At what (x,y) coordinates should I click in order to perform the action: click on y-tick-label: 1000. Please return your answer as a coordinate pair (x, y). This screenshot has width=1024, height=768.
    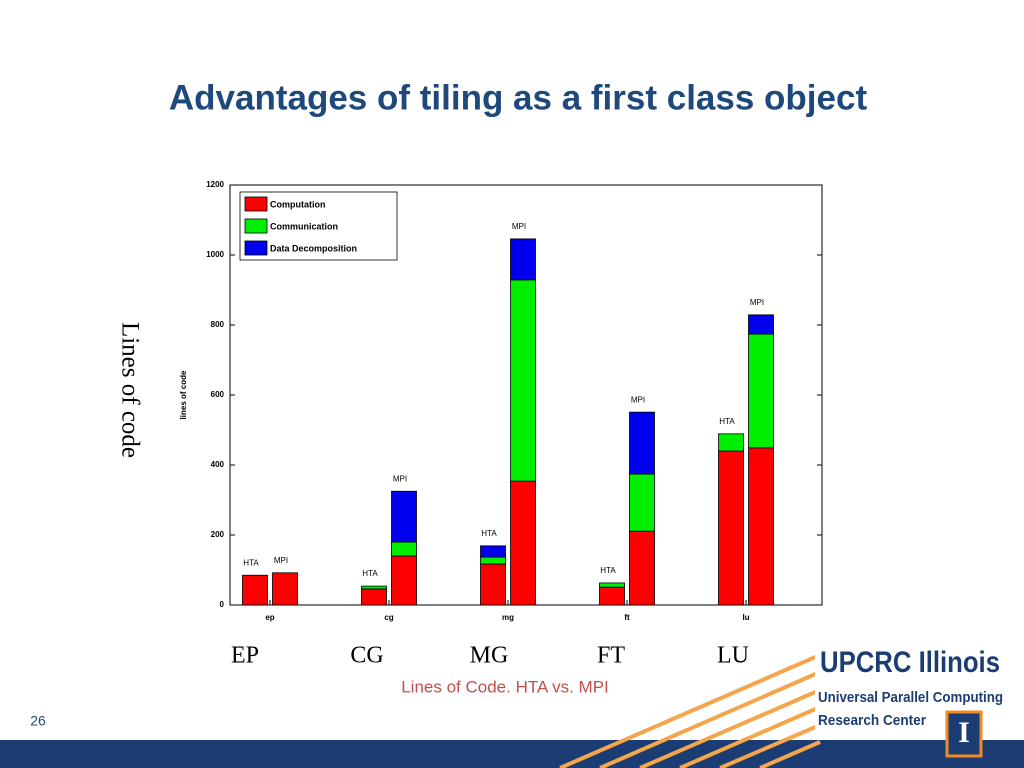
    Looking at the image, I should click on (215, 254).